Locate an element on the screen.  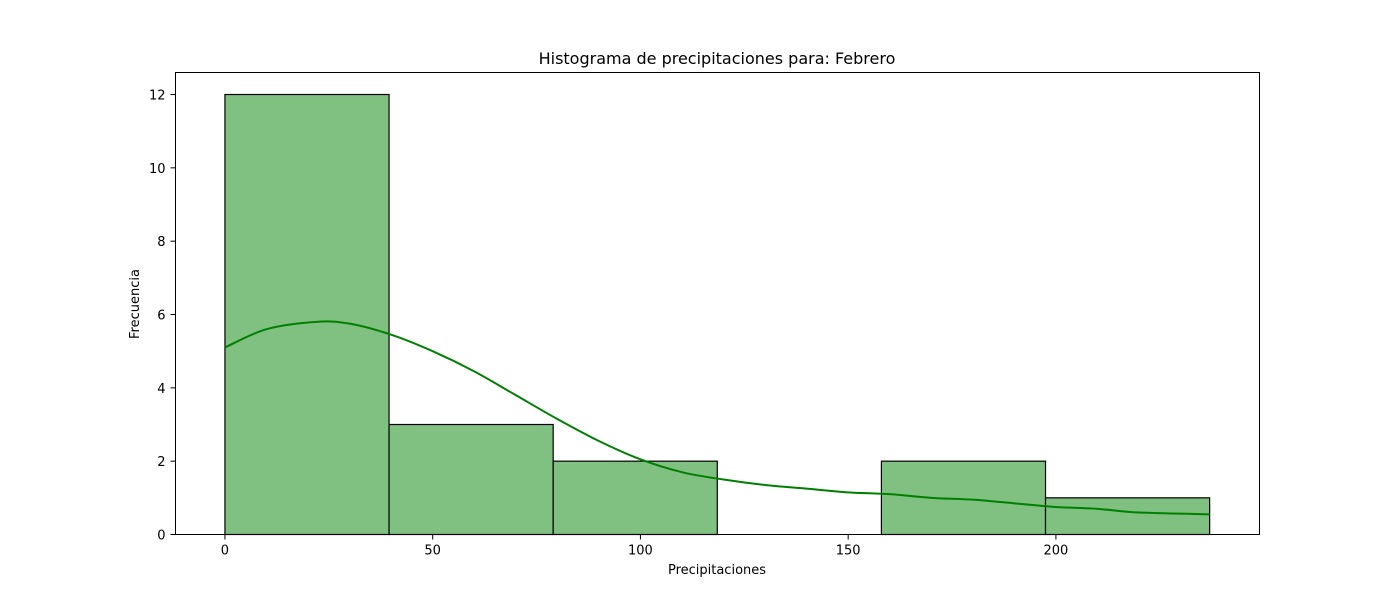
y-tick-label: 6 is located at coordinates (161, 316).